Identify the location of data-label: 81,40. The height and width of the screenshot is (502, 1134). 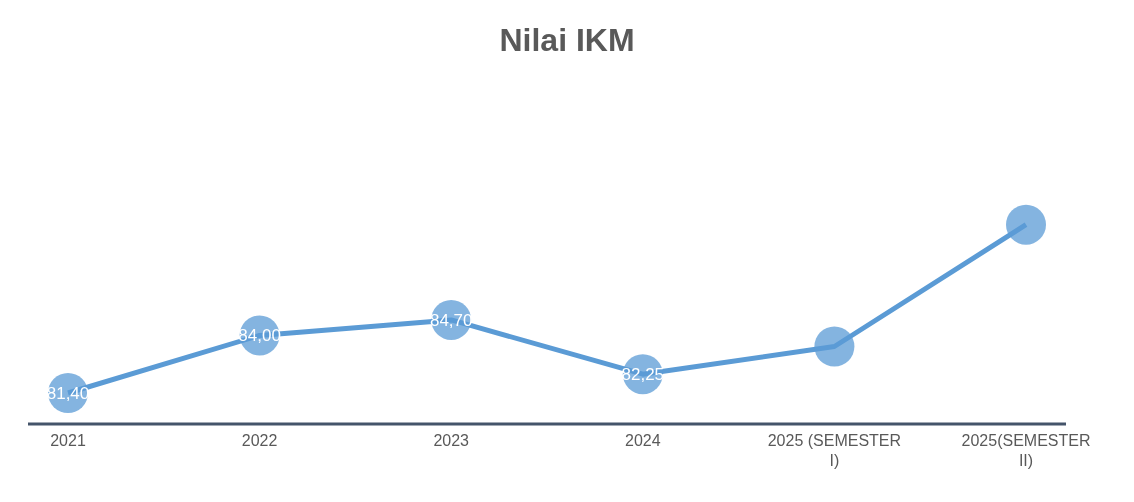
(68, 394).